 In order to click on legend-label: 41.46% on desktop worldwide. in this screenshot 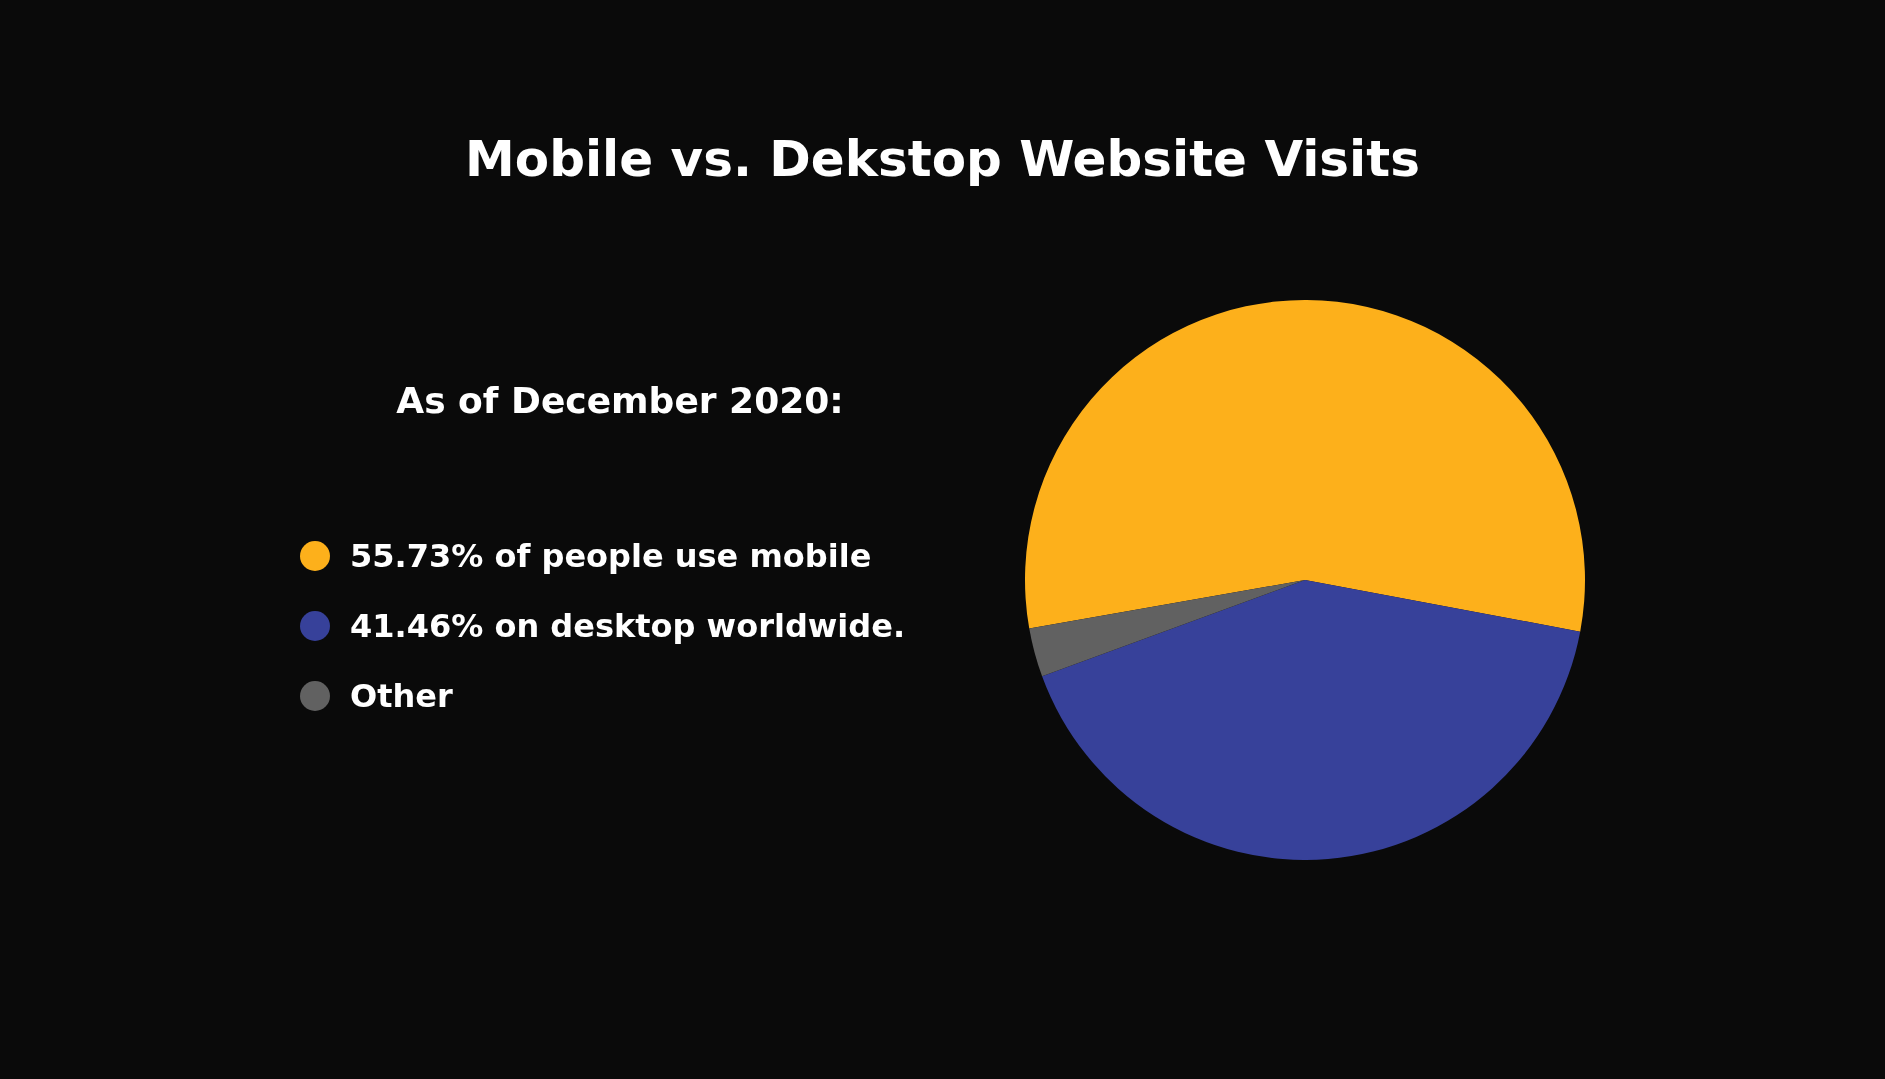, I will do `click(628, 626)`.